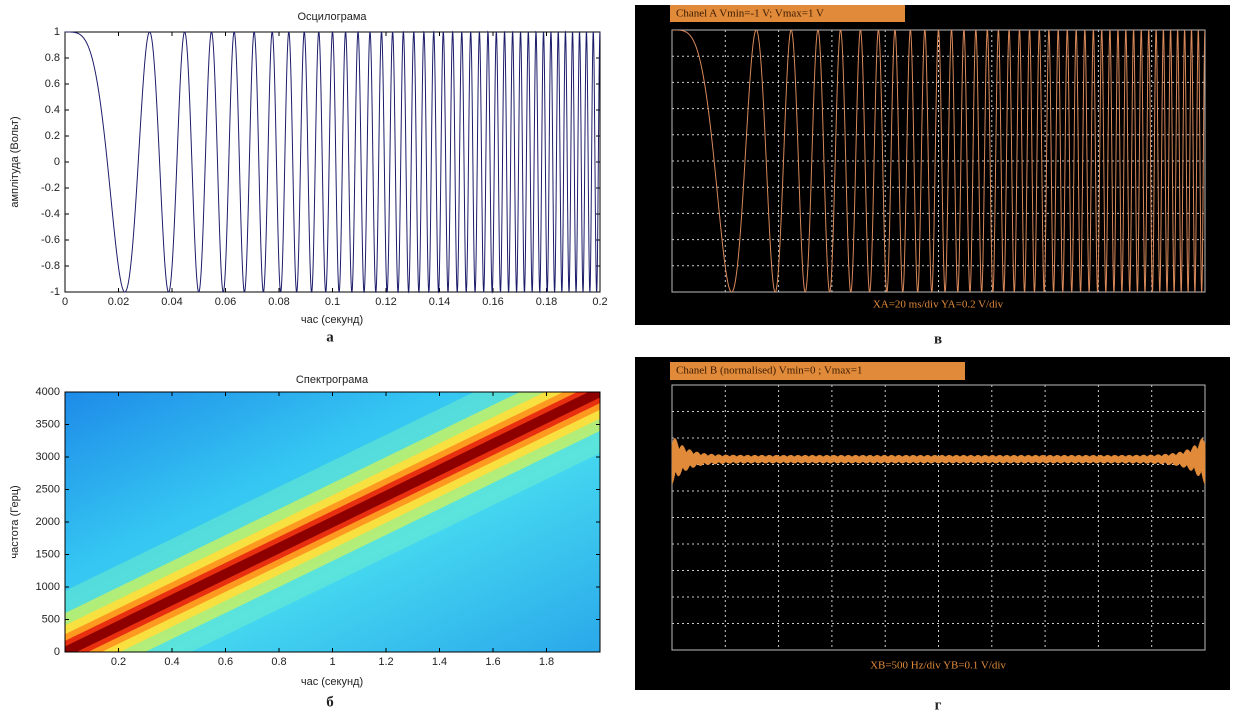 Image resolution: width=1235 pixels, height=715 pixels. Describe the element at coordinates (50, 240) in the screenshot. I see `y-tick-label: -0.6` at that location.